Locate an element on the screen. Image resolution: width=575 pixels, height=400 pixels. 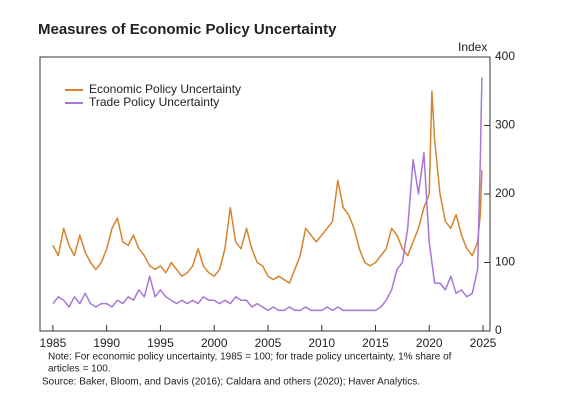
y-axis-label: Index is located at coordinates (472, 47).